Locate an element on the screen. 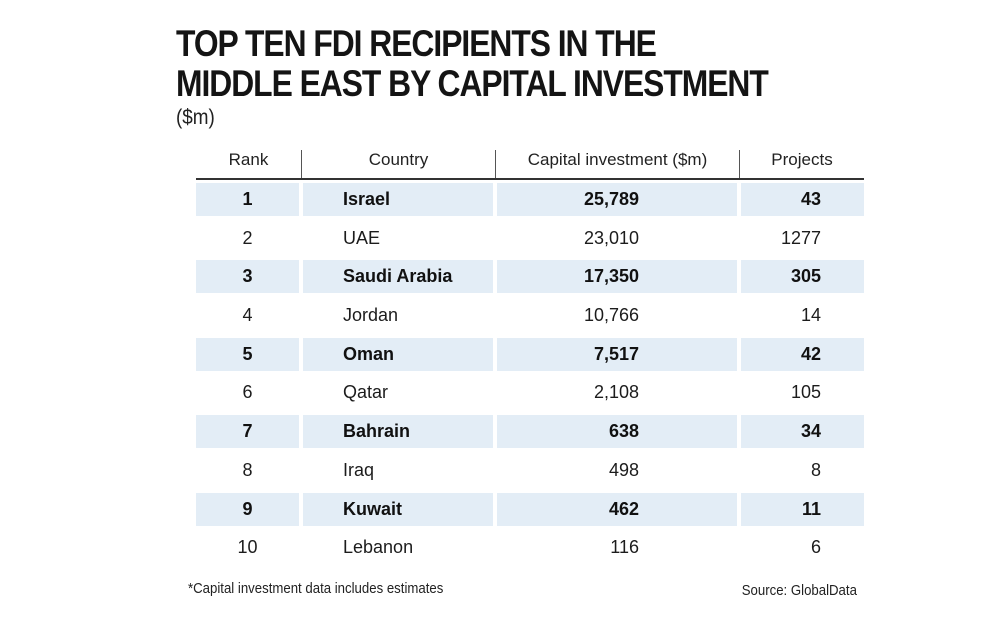 The width and height of the screenshot is (1000, 628). investment-cell: 25,789 is located at coordinates (617, 199).